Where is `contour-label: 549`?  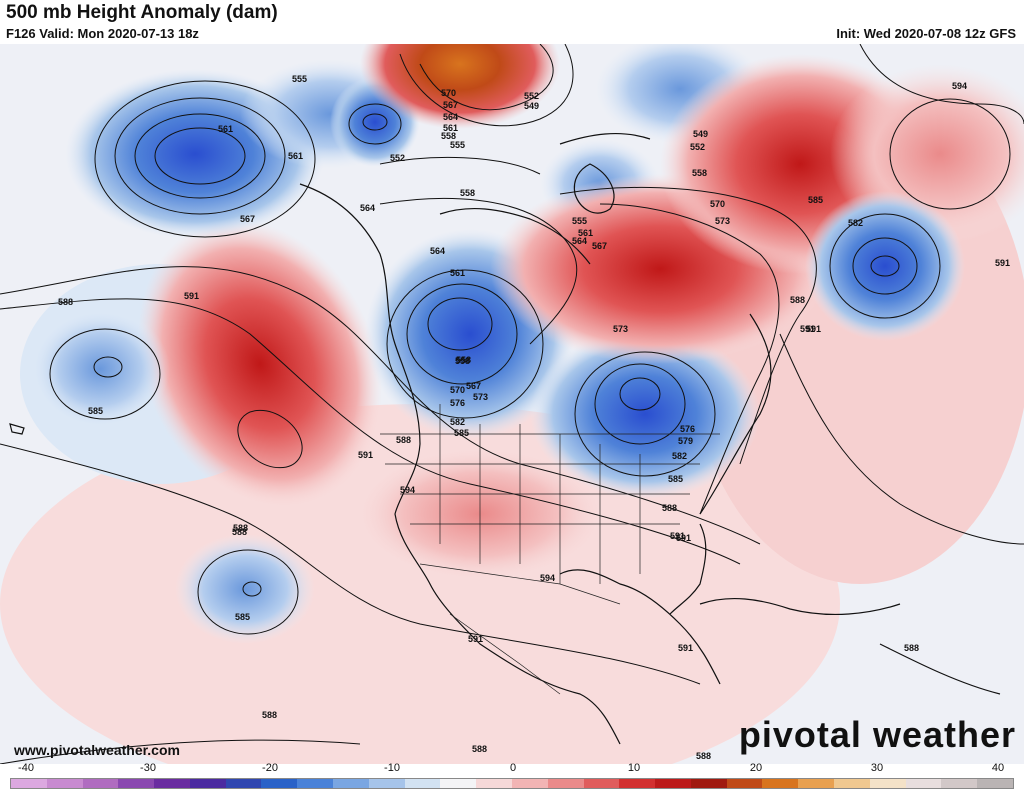 contour-label: 549 is located at coordinates (700, 134).